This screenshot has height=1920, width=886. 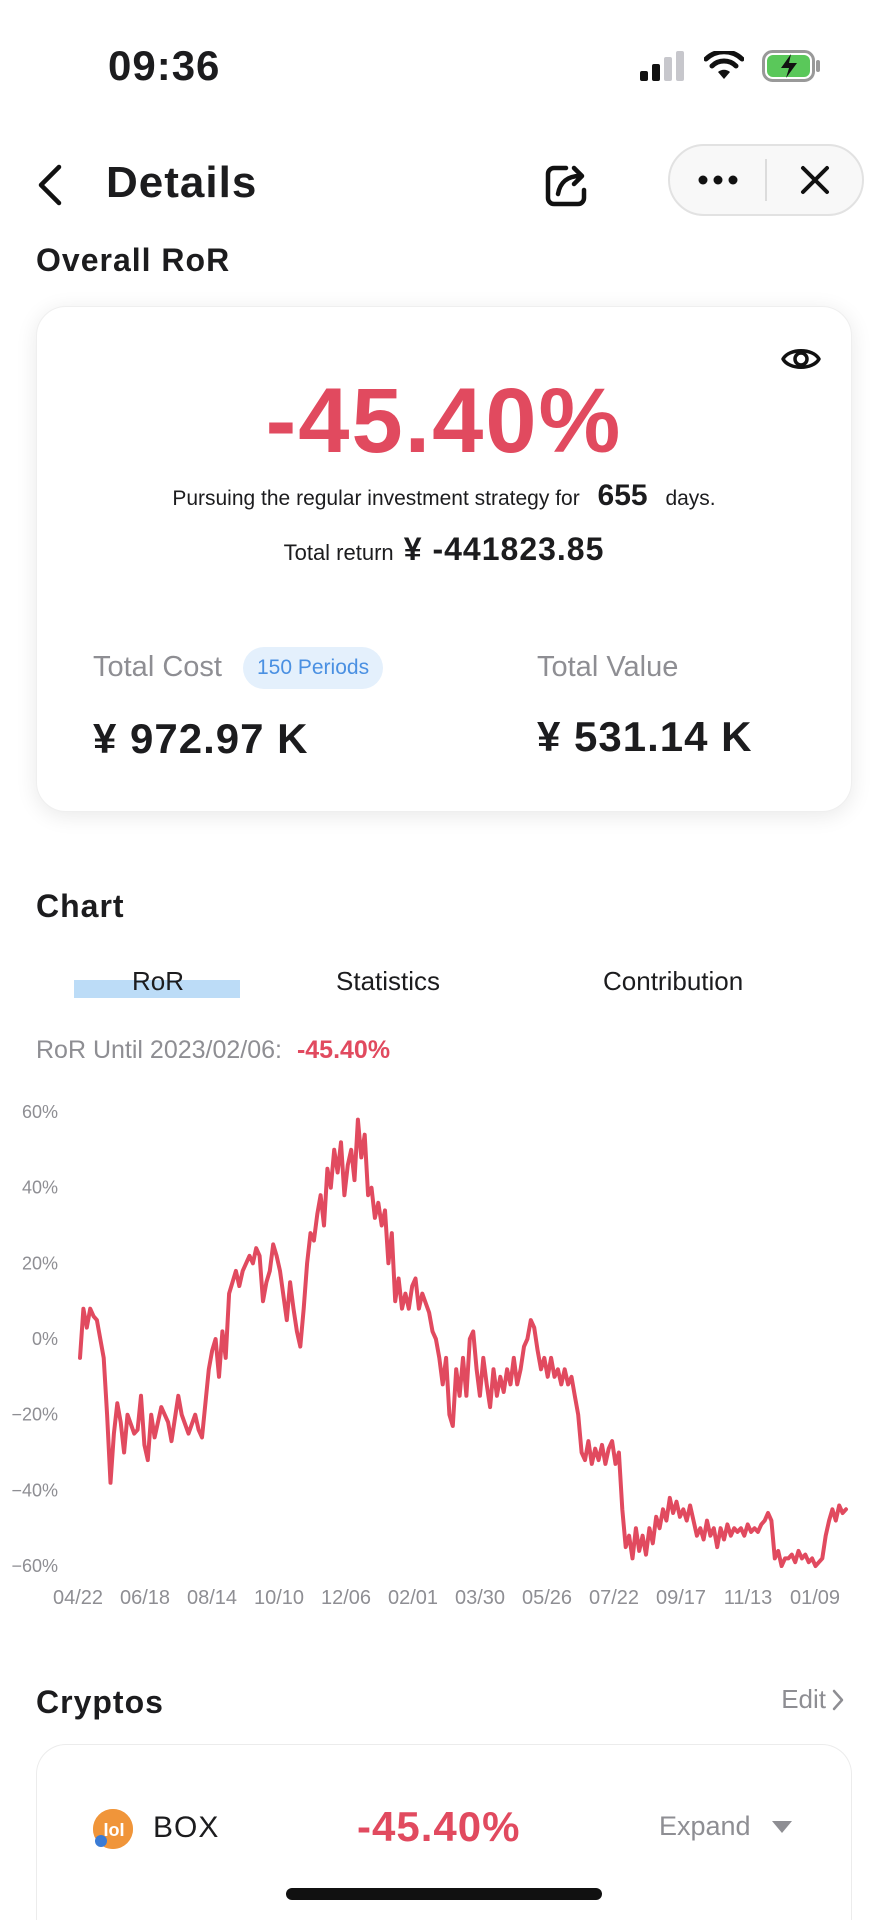 What do you see at coordinates (791, 66) in the screenshot?
I see `battery-charging-icon` at bounding box center [791, 66].